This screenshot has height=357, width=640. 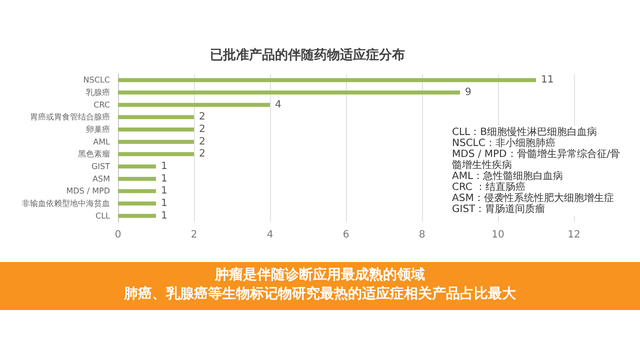 I want to click on annotation: GIST：胃肠道间质瘤, so click(x=499, y=209).